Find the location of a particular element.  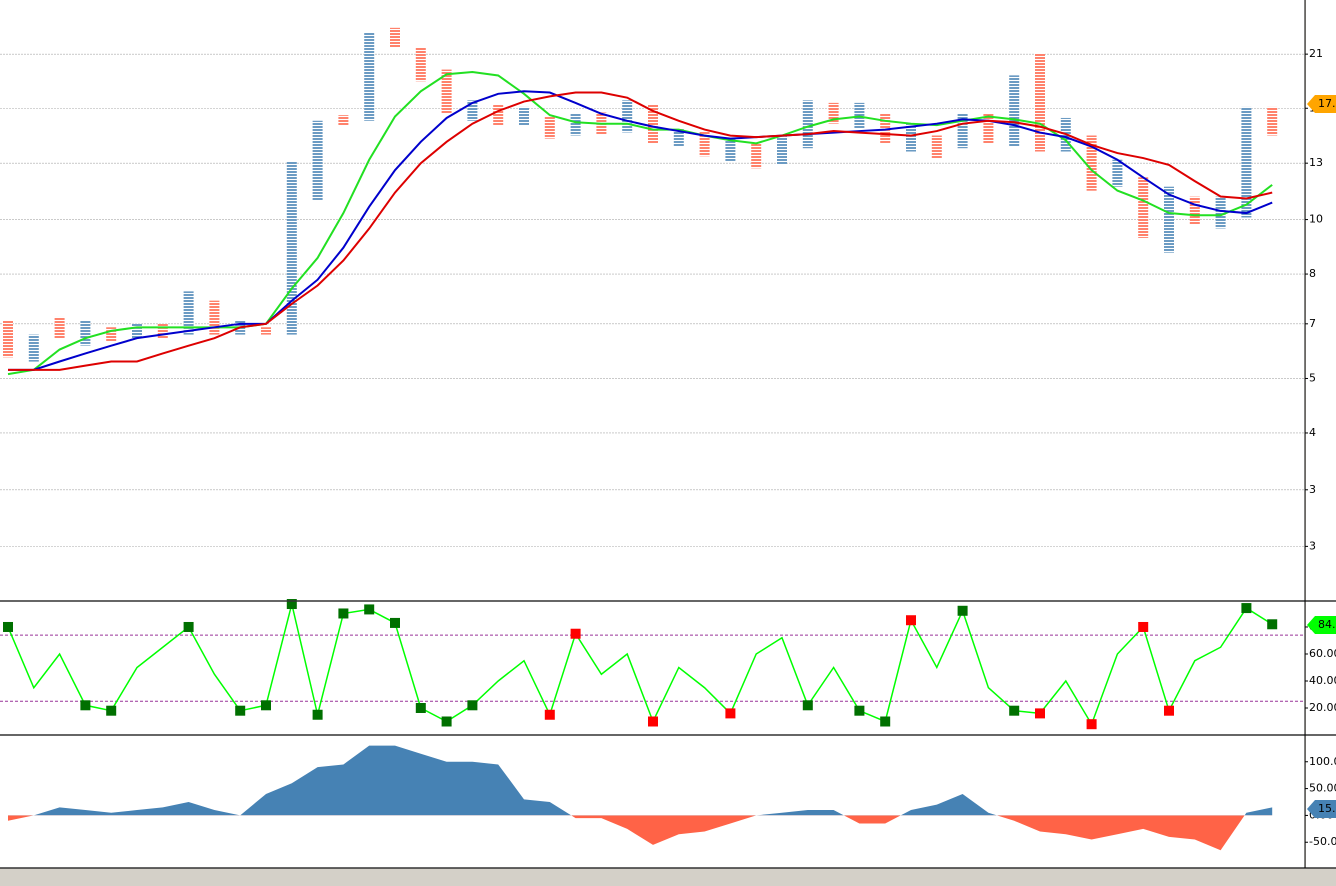

y-tick-label: 20.00 is located at coordinates (1322, 707).